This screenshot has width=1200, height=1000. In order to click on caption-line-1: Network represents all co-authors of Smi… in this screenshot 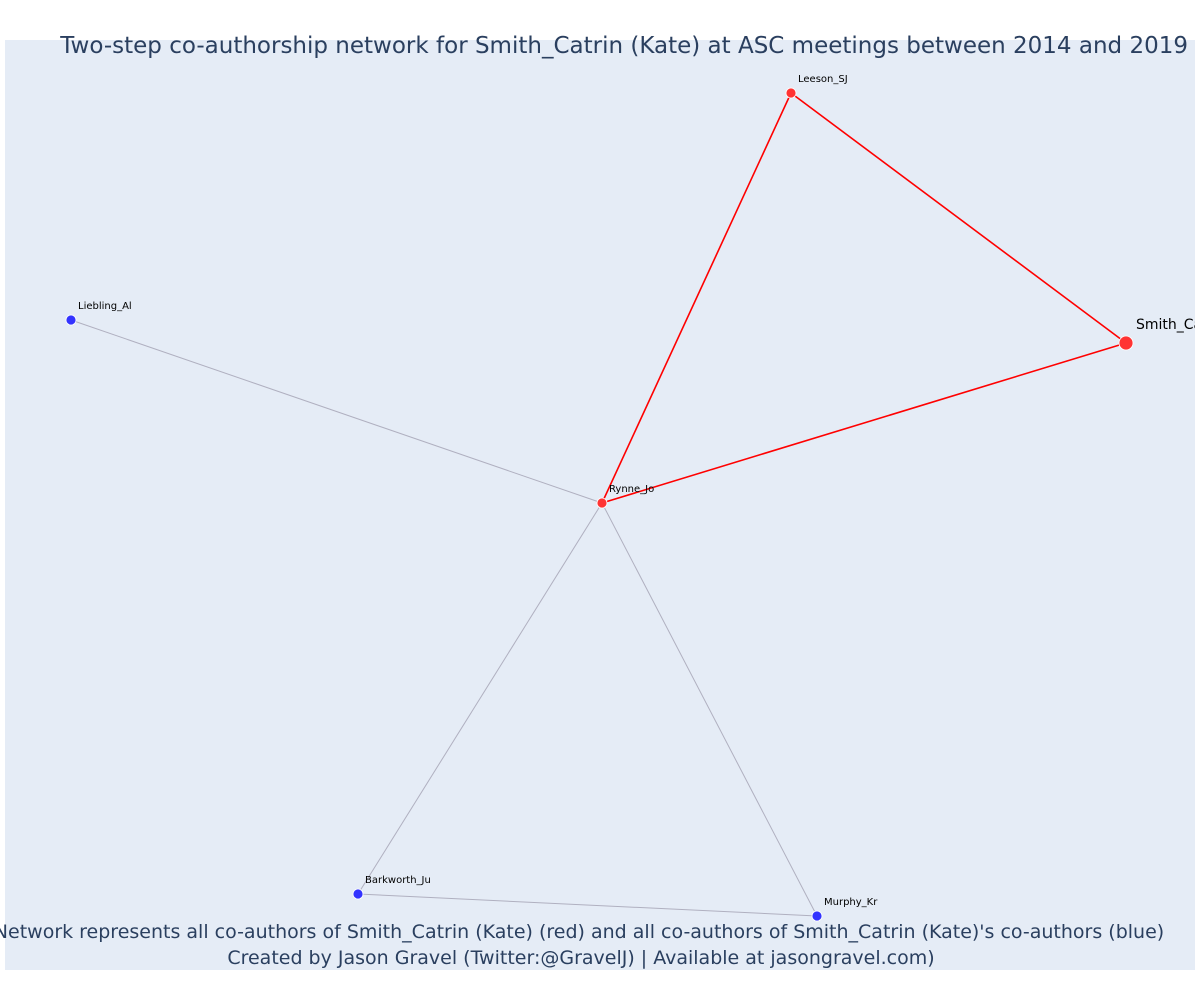, I will do `click(582, 932)`.